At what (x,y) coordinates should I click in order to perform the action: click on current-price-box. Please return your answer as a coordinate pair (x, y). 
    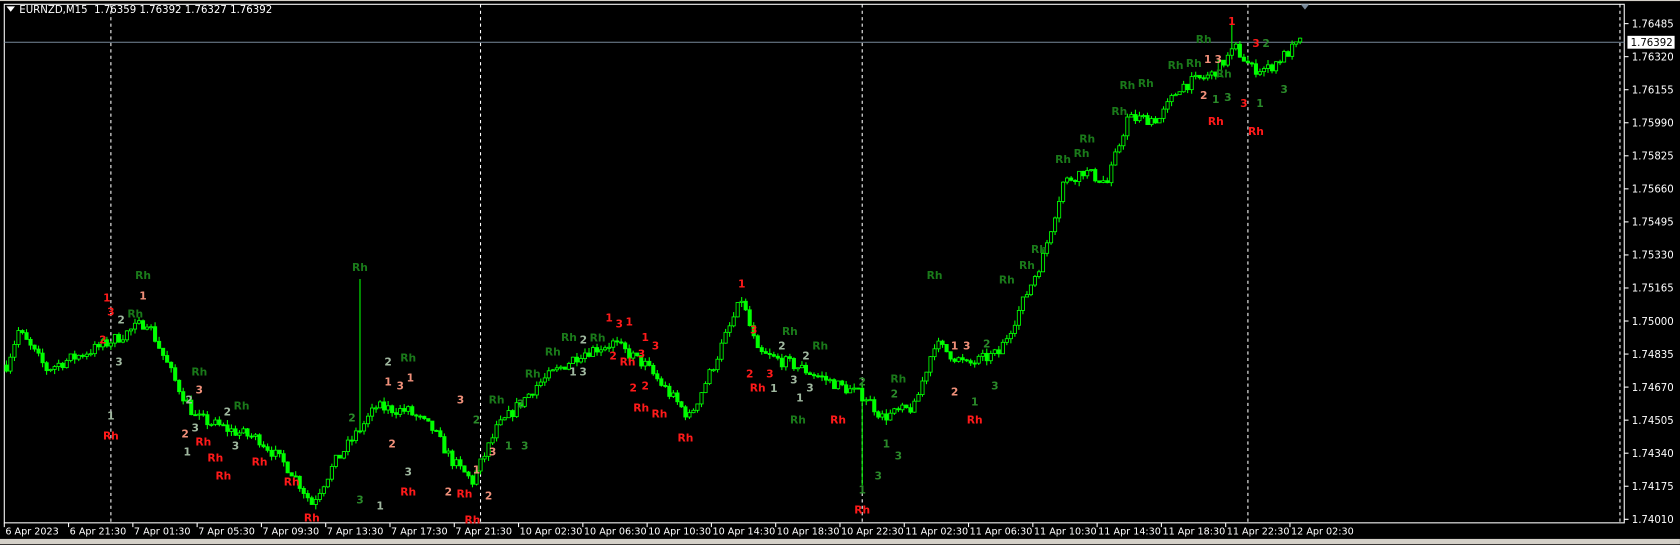
    Looking at the image, I should click on (1651, 42).